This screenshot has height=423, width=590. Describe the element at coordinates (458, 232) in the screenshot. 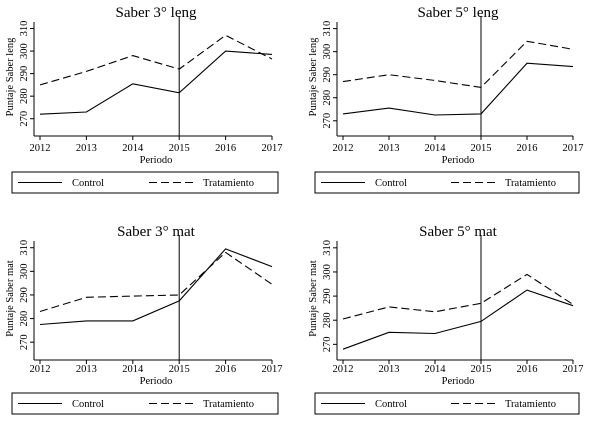

I see `chart-title: Saber 5° mat` at that location.